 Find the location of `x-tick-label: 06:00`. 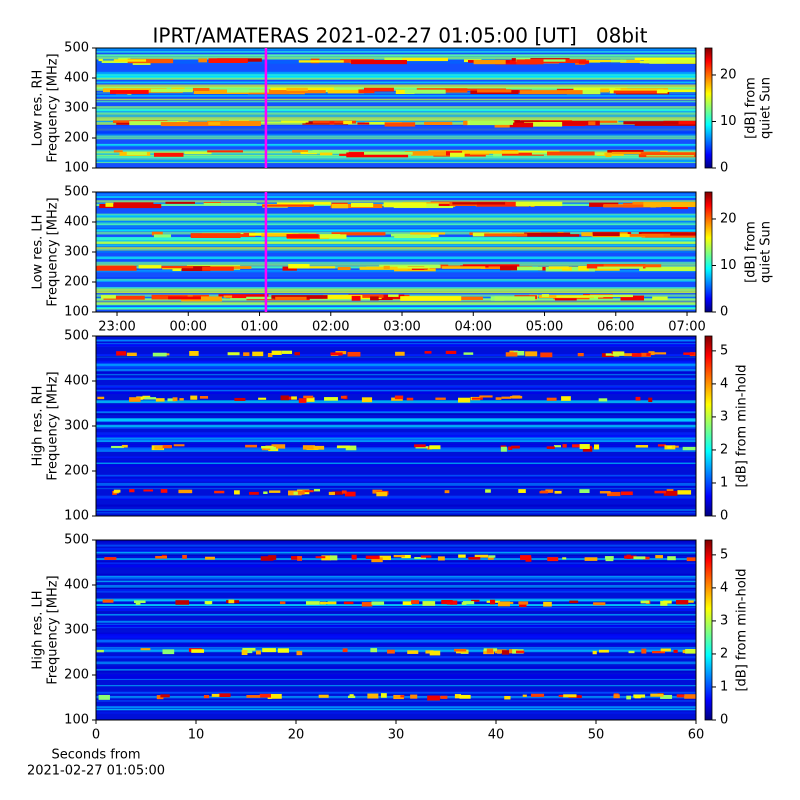

x-tick-label: 06:00 is located at coordinates (615, 327).